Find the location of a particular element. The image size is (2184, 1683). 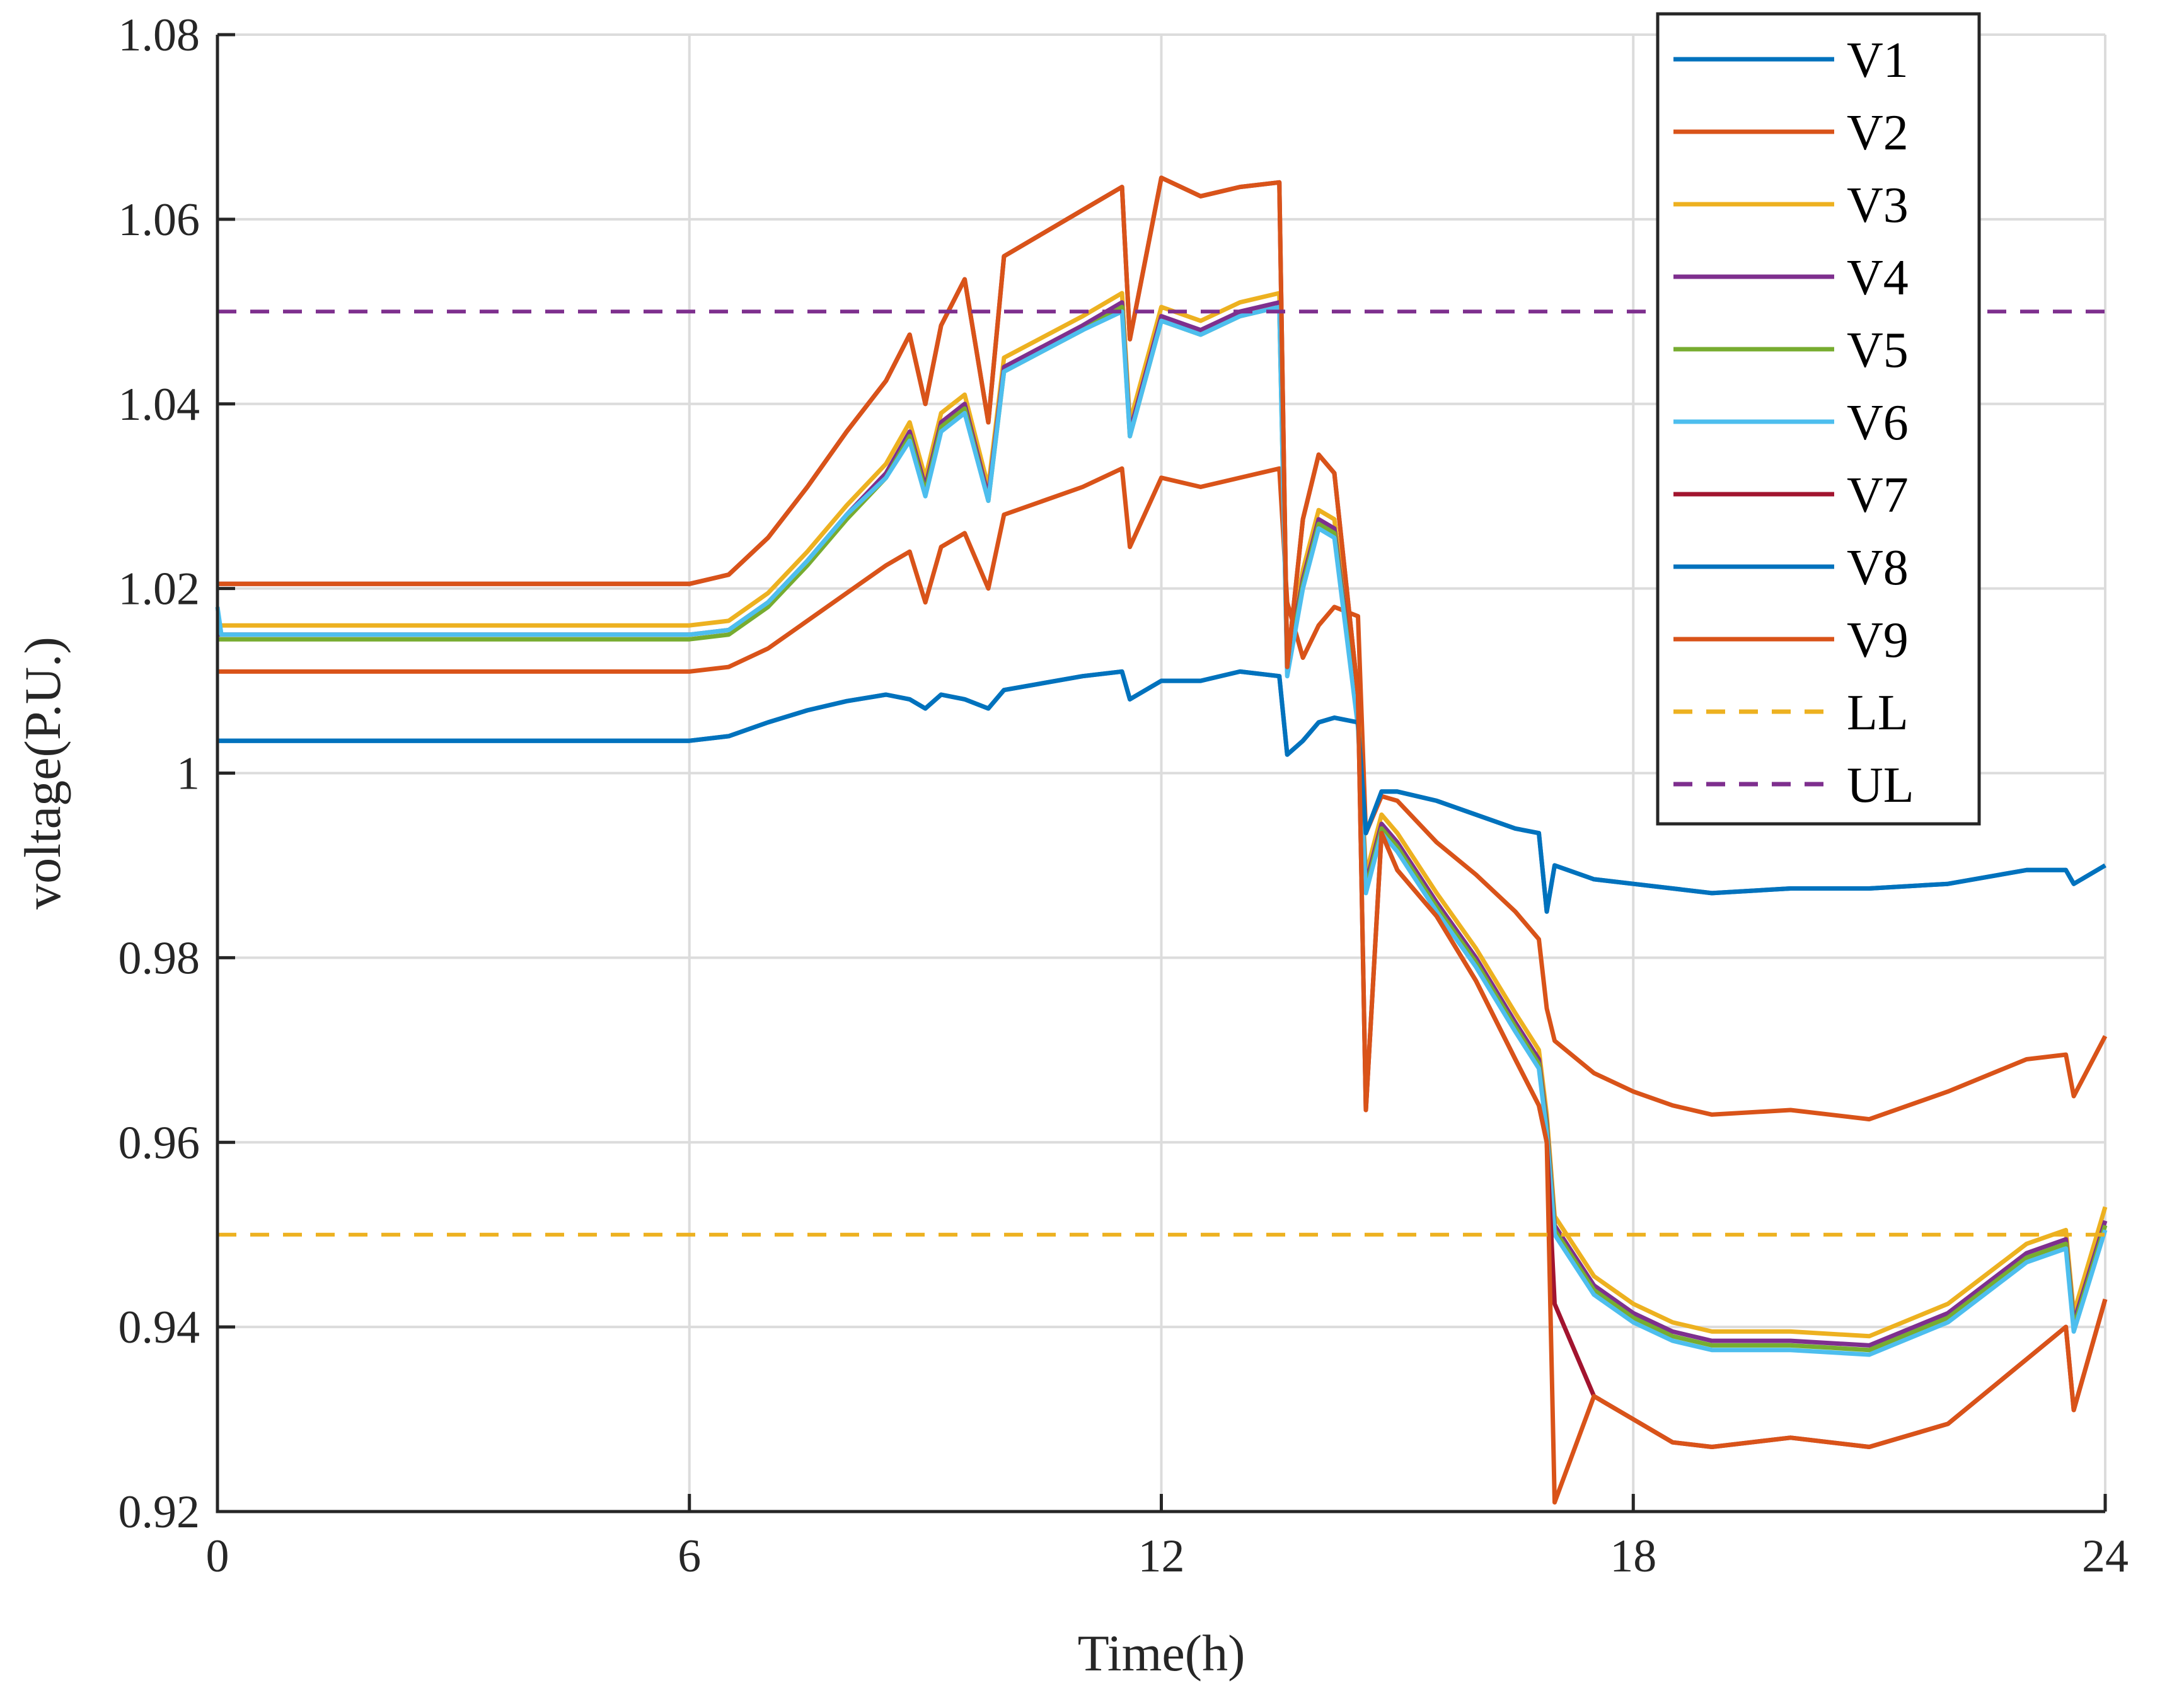

legend-label: V2 is located at coordinates (1878, 133).